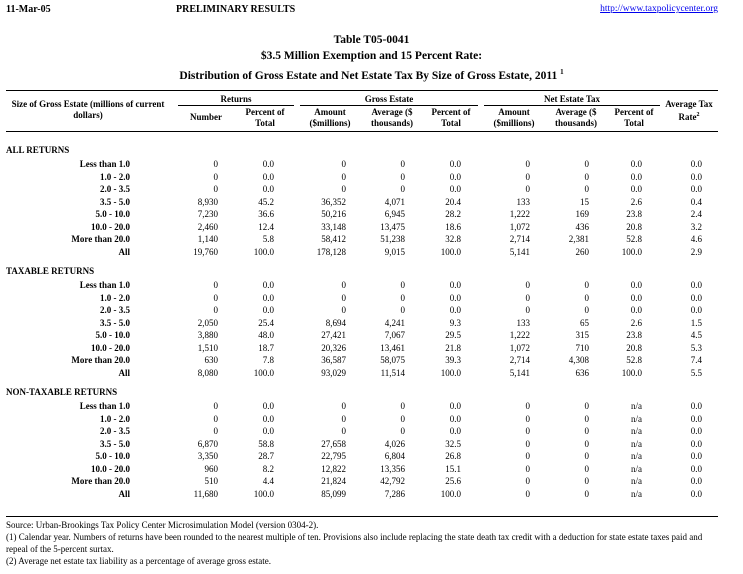  Describe the element at coordinates (362, 495) in the screenshot. I see `table-row: All 11,680 100.0 85,099 7,286 100.0 0 0 n/a 0.0` at that location.